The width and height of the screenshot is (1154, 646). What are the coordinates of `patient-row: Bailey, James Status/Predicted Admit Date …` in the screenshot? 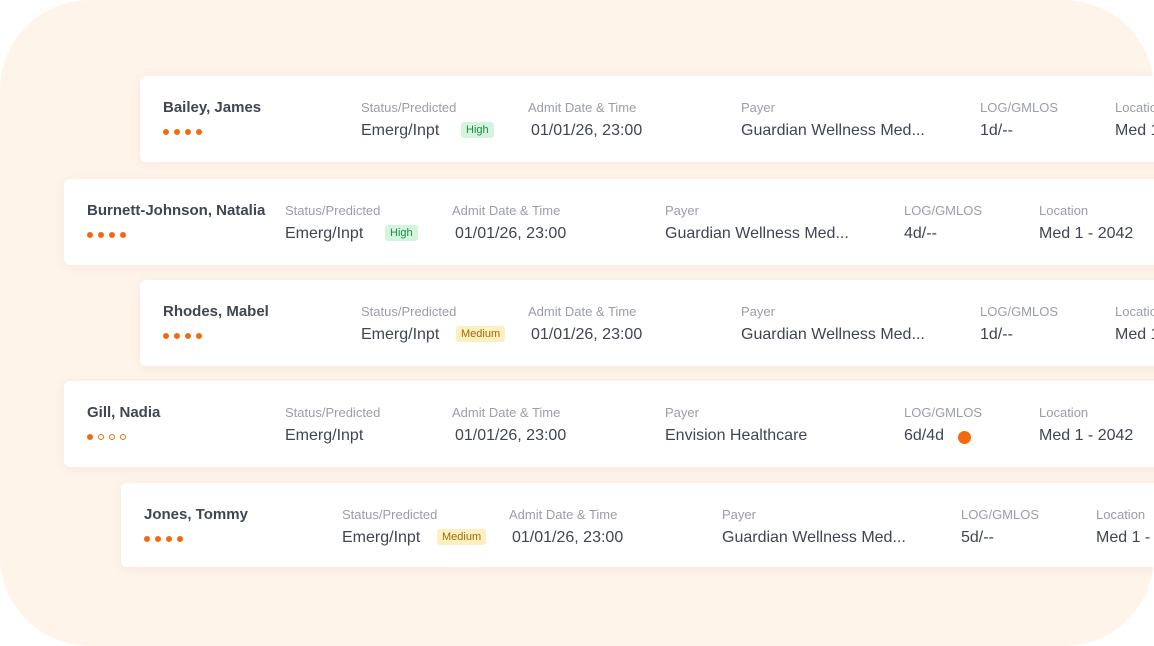 It's located at (647, 119).